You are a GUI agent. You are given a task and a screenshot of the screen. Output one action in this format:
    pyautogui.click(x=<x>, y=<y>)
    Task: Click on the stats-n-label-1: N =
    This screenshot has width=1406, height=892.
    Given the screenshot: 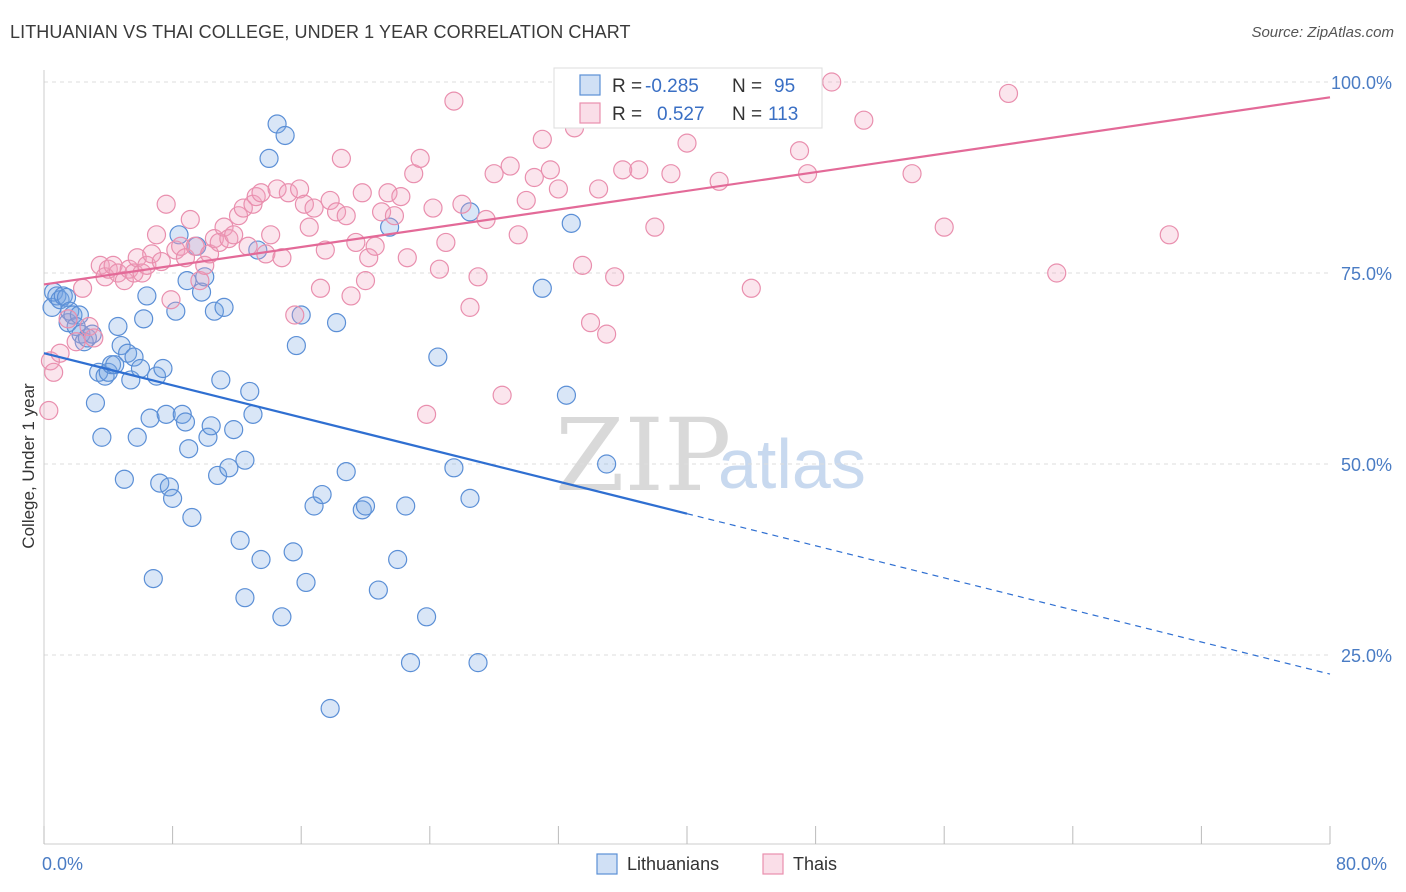 What is the action you would take?
    pyautogui.click(x=747, y=86)
    